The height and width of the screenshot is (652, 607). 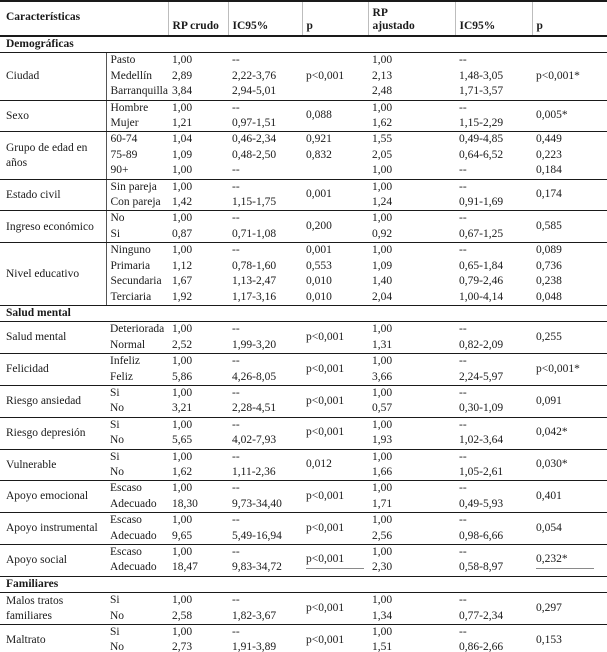 What do you see at coordinates (319, 139) in the screenshot?
I see `cell-p-crudo: 0,921` at bounding box center [319, 139].